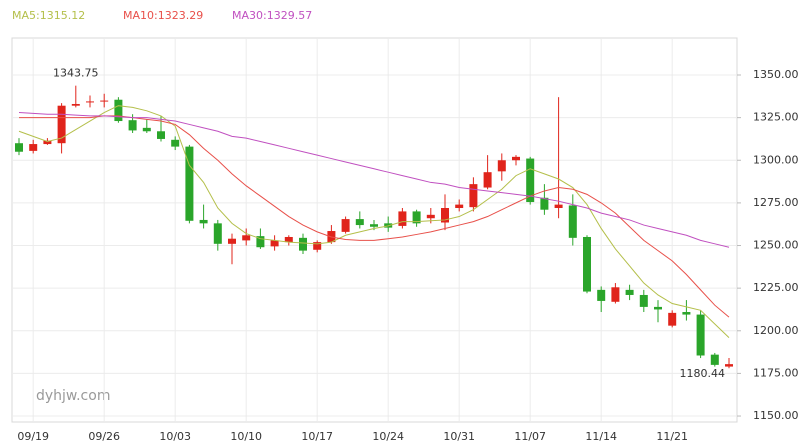 The width and height of the screenshot is (800, 448). Describe the element at coordinates (703, 373) in the screenshot. I see `annotation: 1180.44` at that location.